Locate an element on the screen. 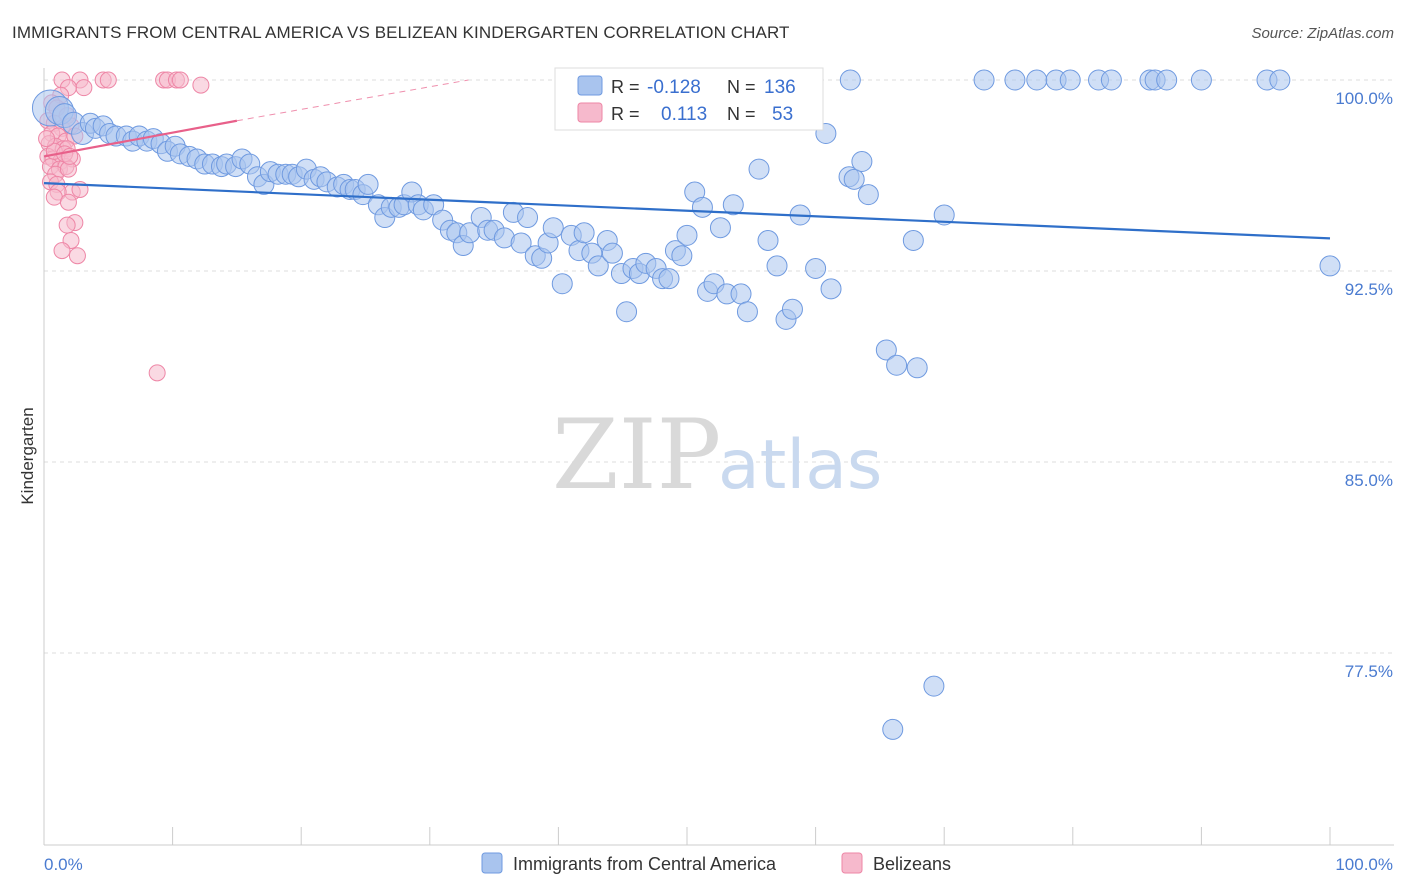 This screenshot has width=1406, height=892. legend-blue-label: Immigrants from Central America is located at coordinates (645, 864).